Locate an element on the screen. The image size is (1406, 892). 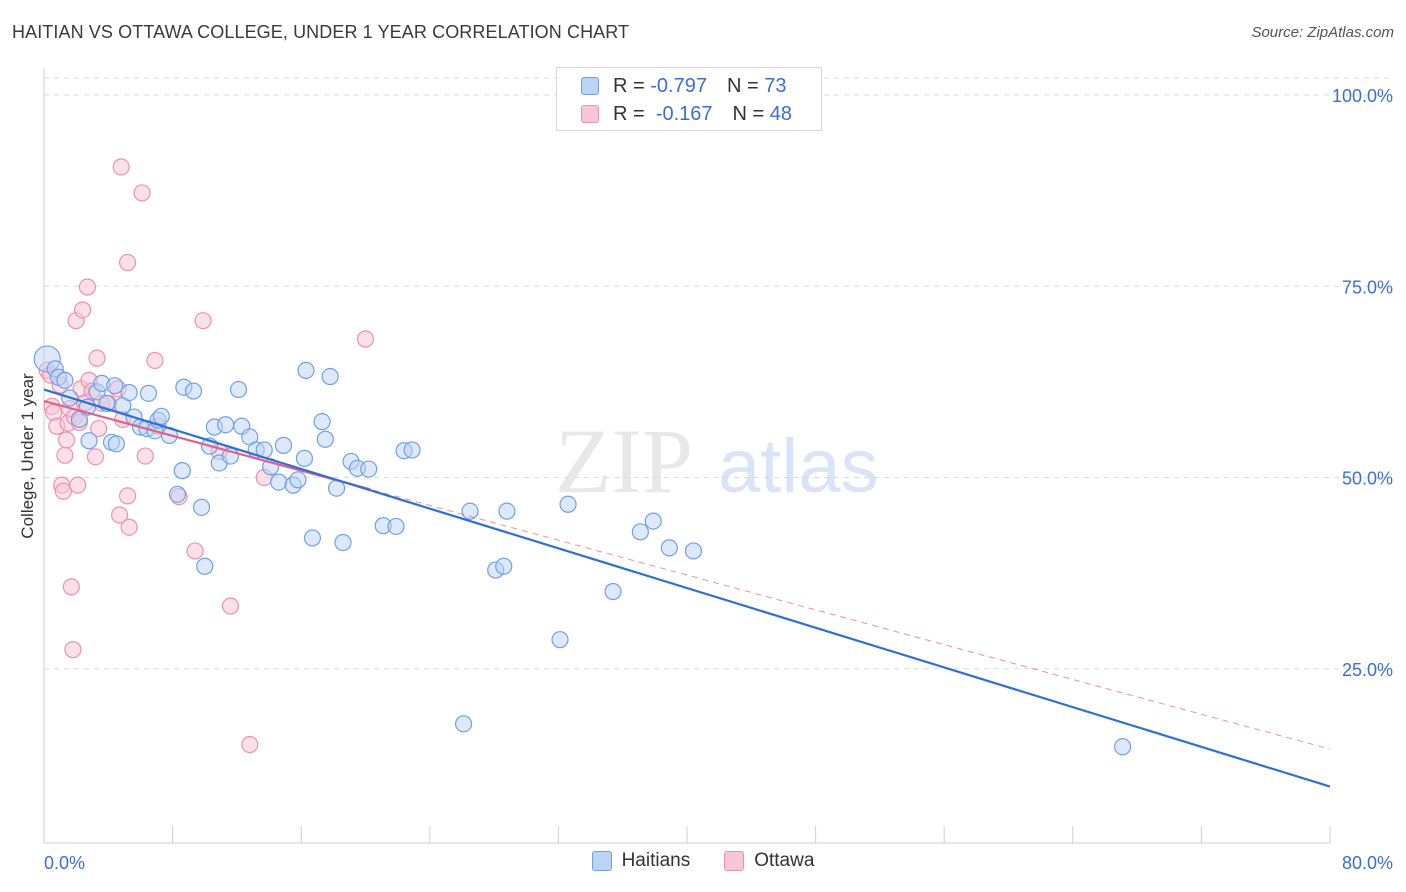
series-legend: Haitians Ottawa is located at coordinates (703, 861).